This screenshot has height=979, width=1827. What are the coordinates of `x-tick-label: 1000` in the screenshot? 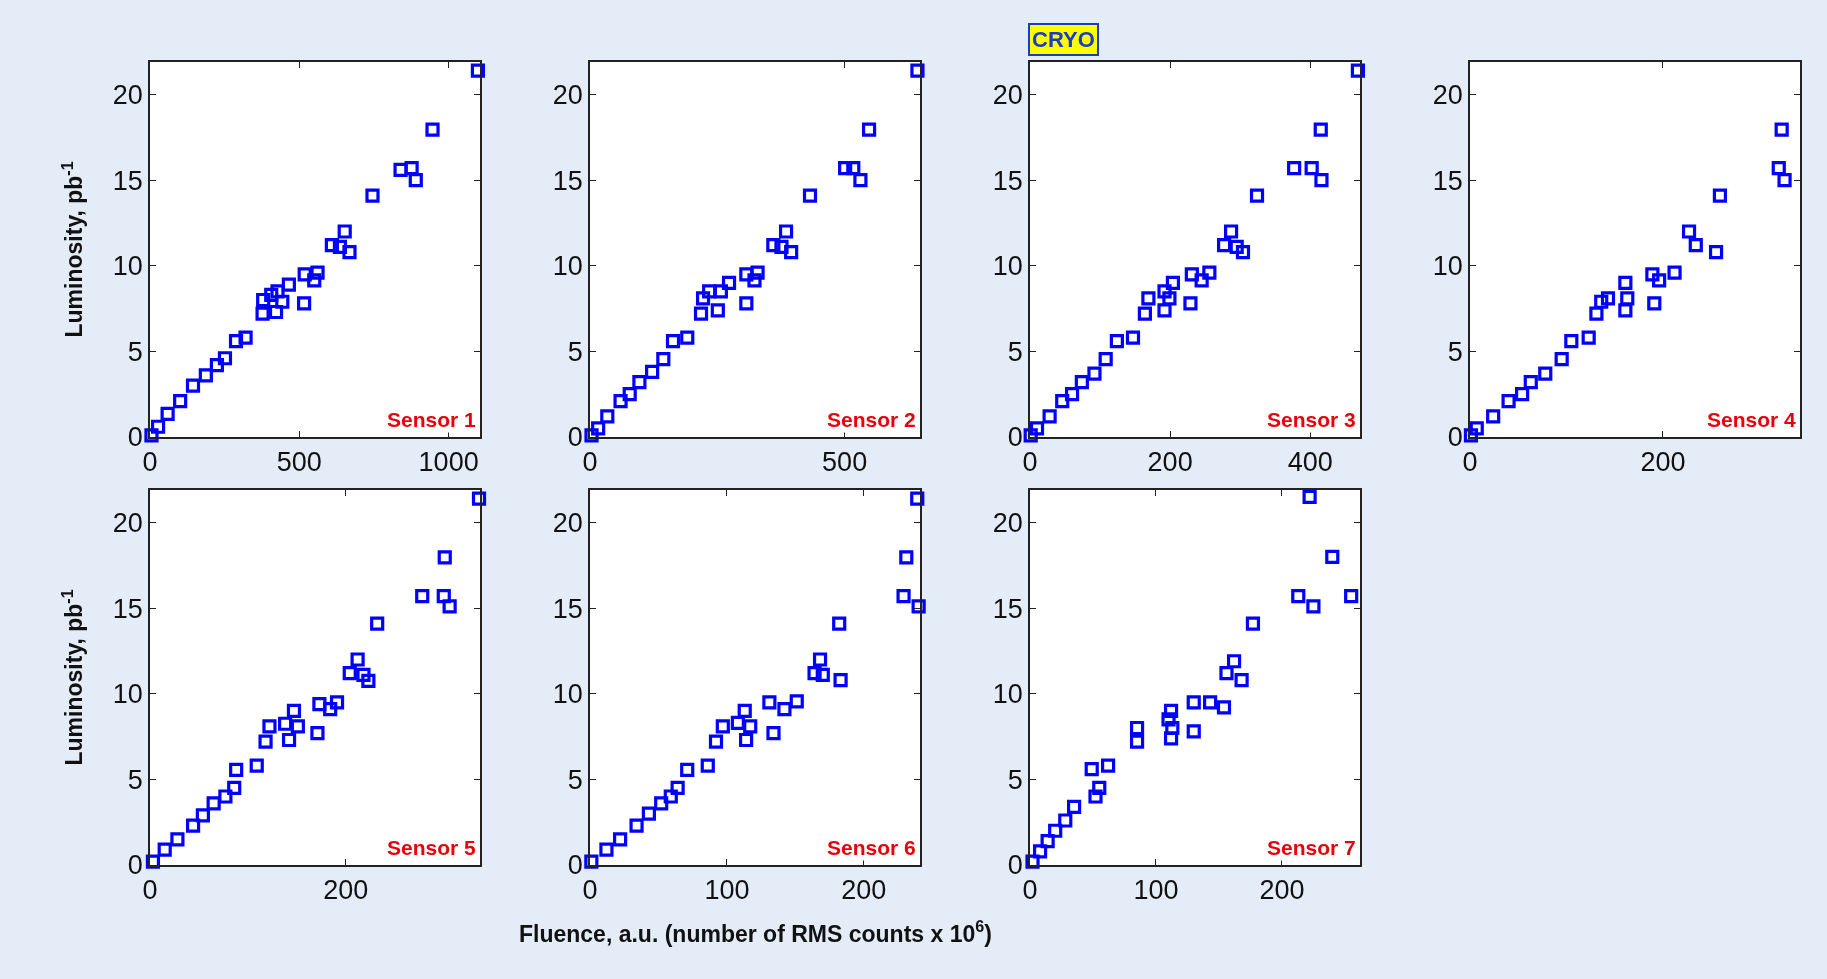 It's located at (448, 462).